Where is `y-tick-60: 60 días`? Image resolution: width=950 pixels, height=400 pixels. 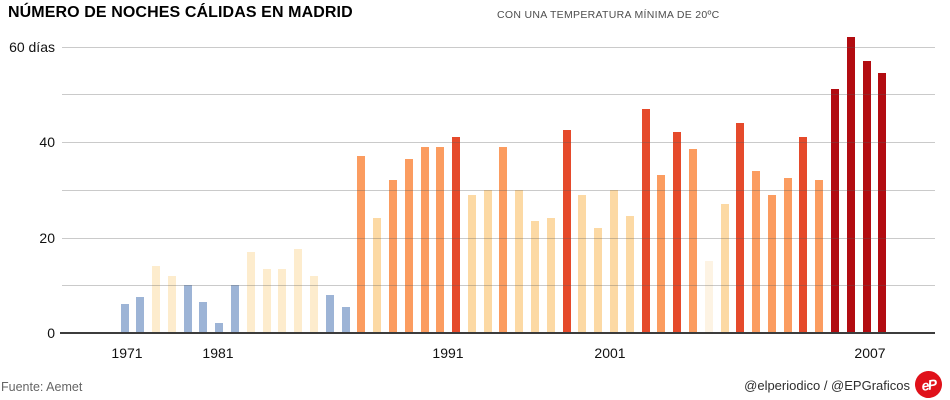 y-tick-60: 60 días is located at coordinates (32, 46).